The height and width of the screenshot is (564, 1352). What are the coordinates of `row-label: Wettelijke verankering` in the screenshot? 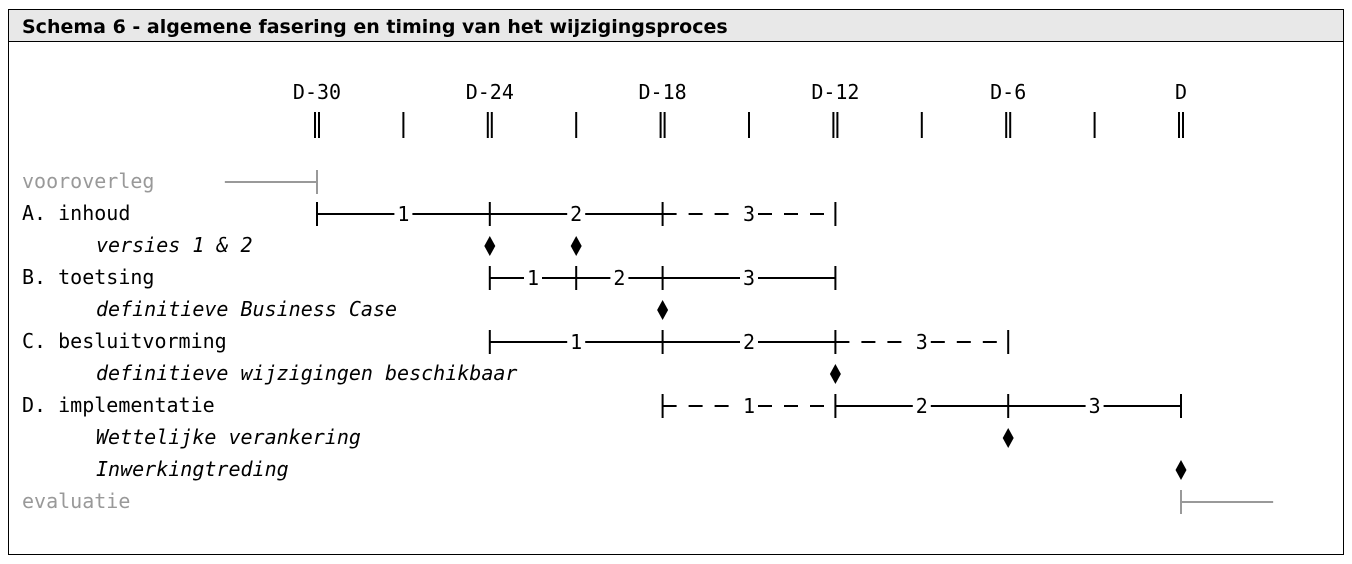 It's located at (228, 437).